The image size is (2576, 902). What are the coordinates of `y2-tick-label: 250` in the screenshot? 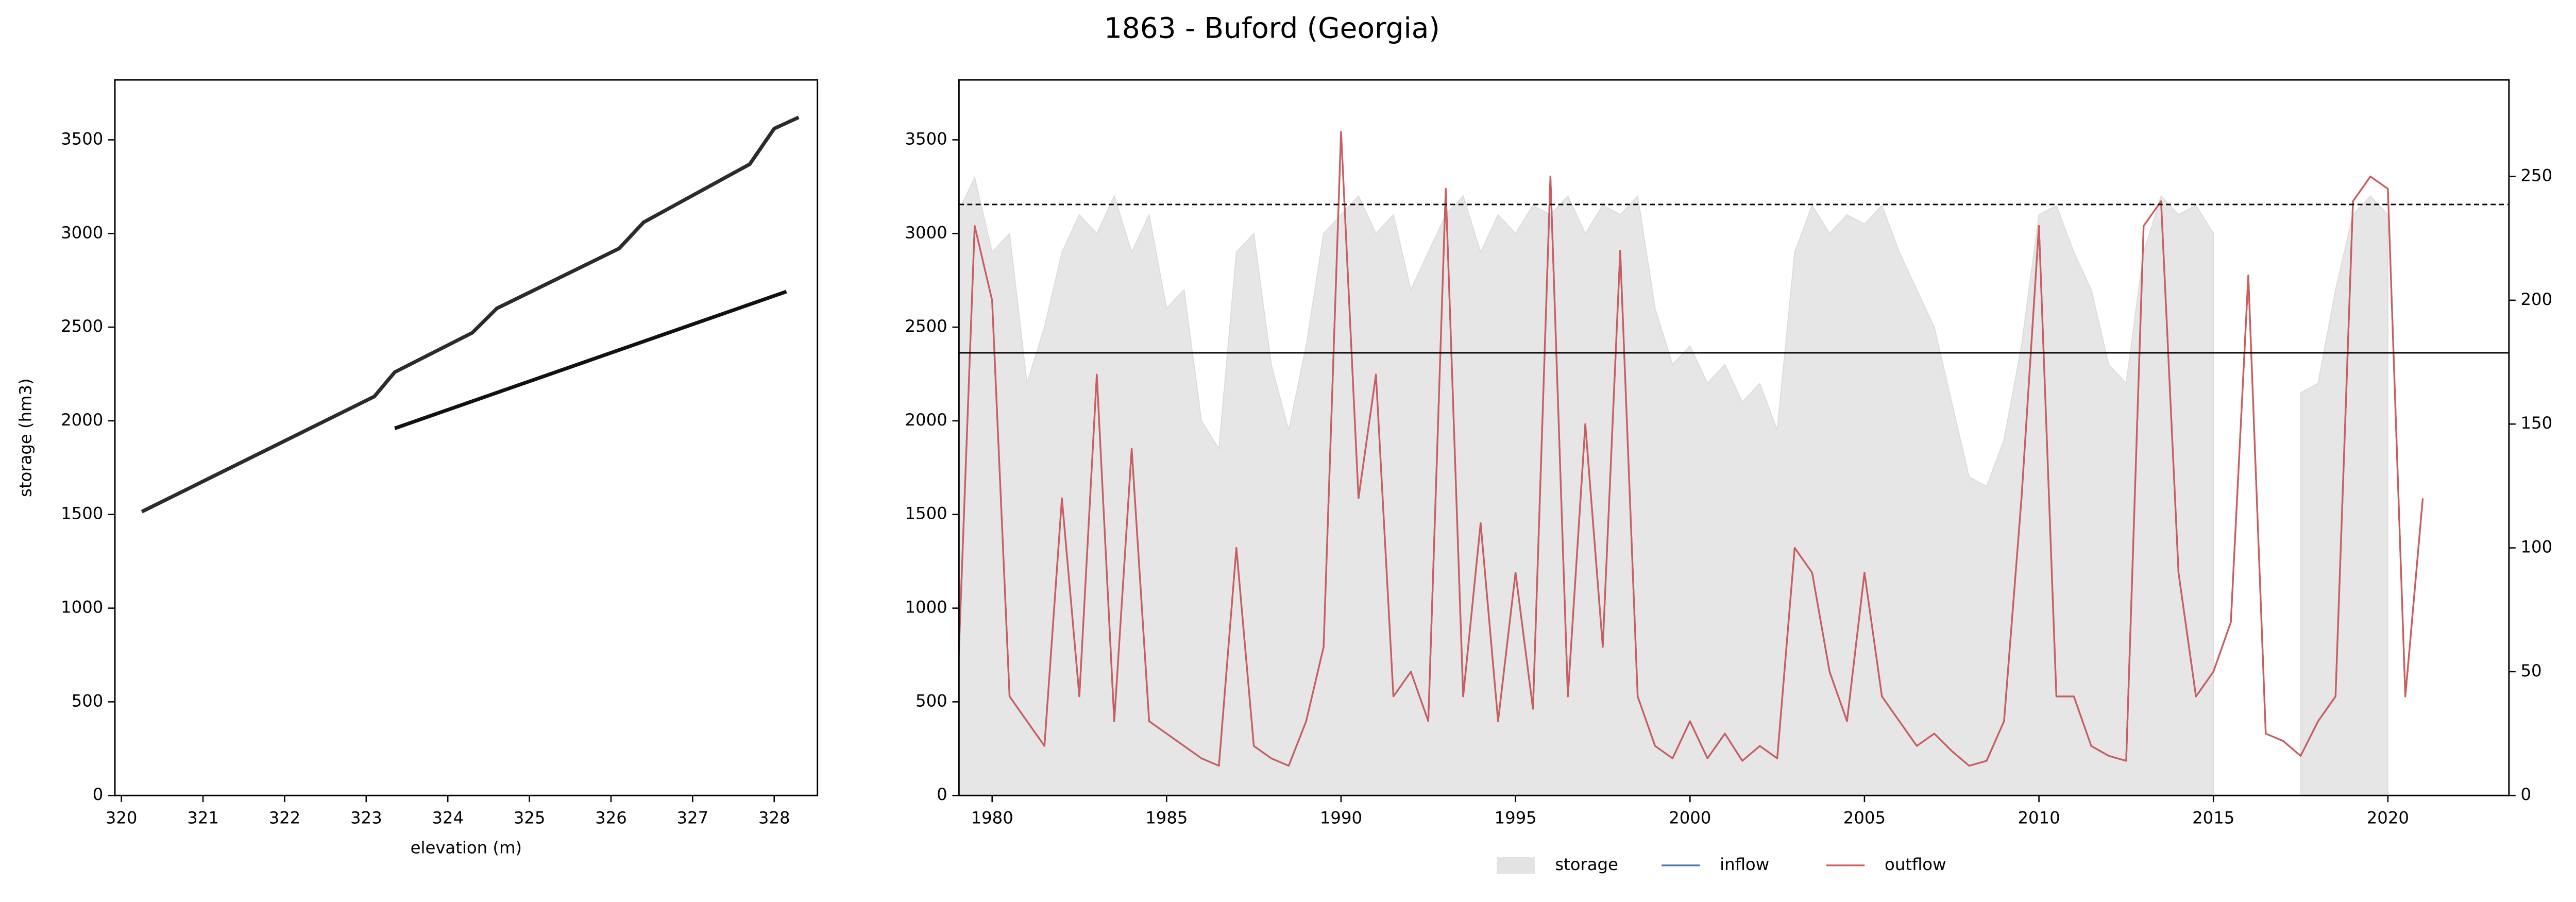 It's located at (2536, 175).